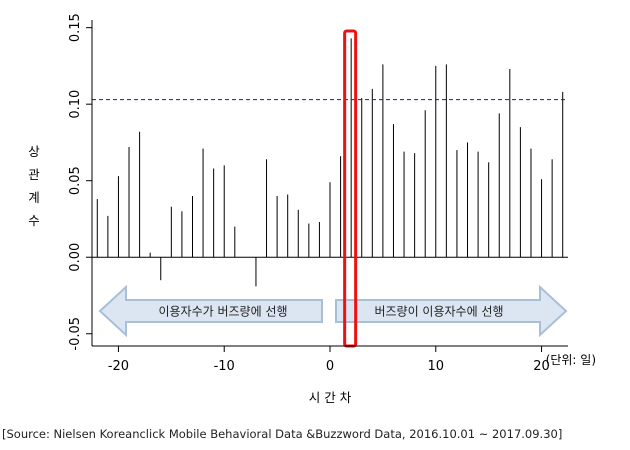  What do you see at coordinates (75, 257) in the screenshot?
I see `y-tick-label-1: 0.00` at bounding box center [75, 257].